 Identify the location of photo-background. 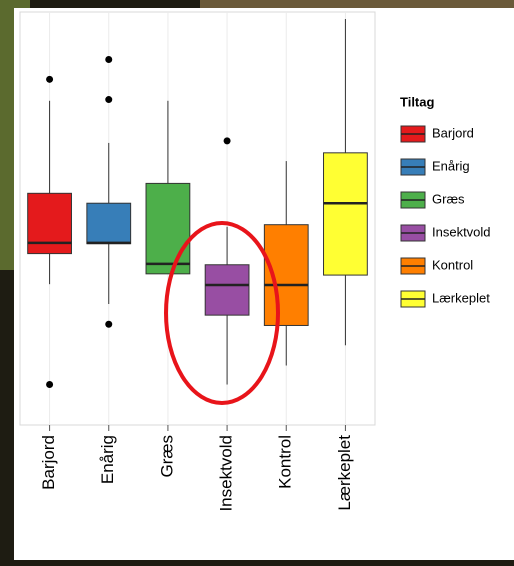
(357, 5).